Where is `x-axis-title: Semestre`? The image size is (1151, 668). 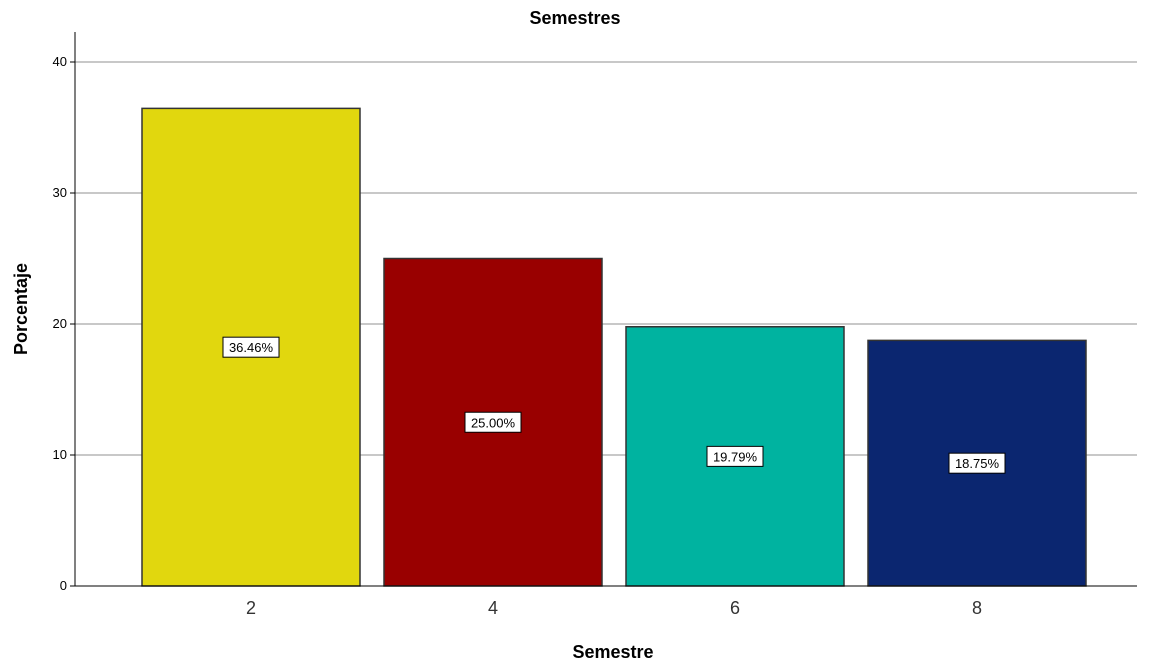
x-axis-title: Semestre is located at coordinates (612, 652).